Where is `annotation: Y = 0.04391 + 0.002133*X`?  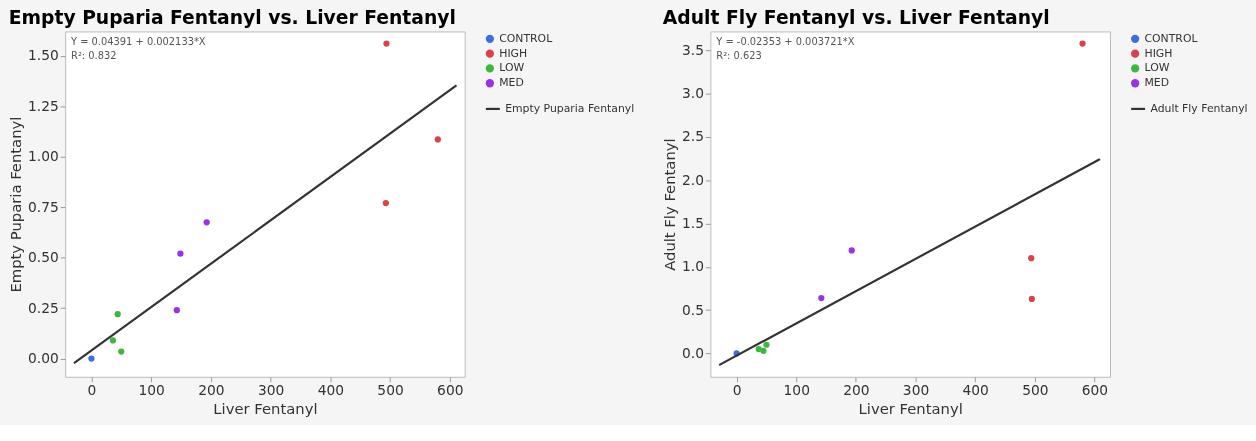
annotation: Y = 0.04391 + 0.002133*X is located at coordinates (138, 42).